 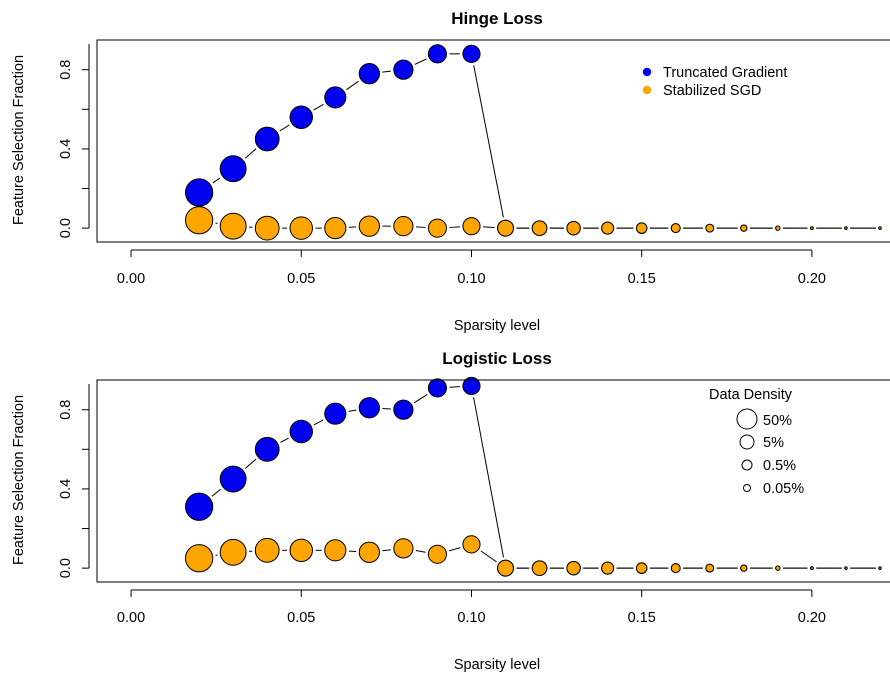 I want to click on logistic-loss-xlabel: Sparsity level, so click(x=497, y=665).